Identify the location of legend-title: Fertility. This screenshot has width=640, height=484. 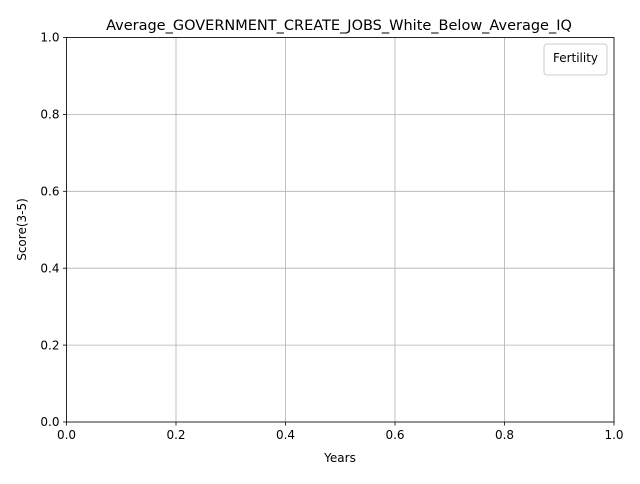
(575, 58).